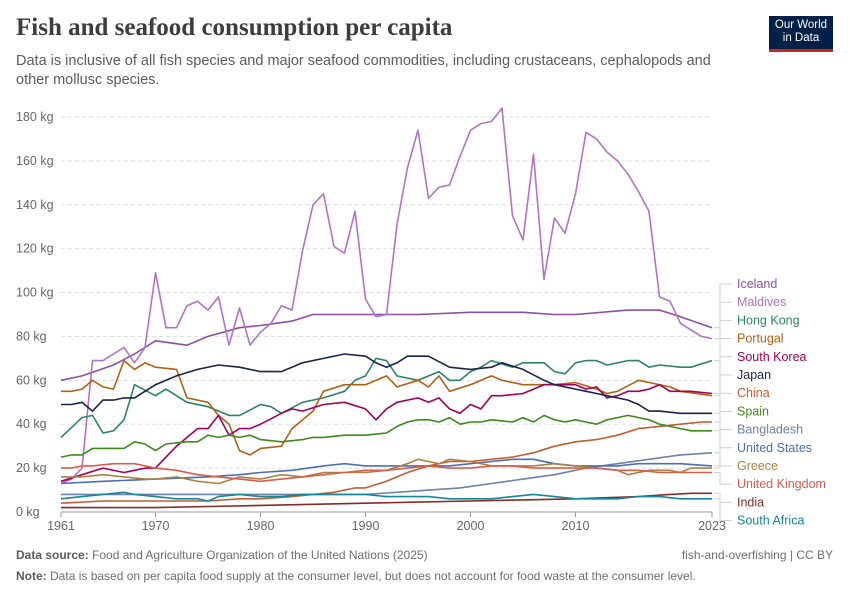 Image resolution: width=850 pixels, height=600 pixels. What do you see at coordinates (774, 448) in the screenshot?
I see `legend-label: United States` at bounding box center [774, 448].